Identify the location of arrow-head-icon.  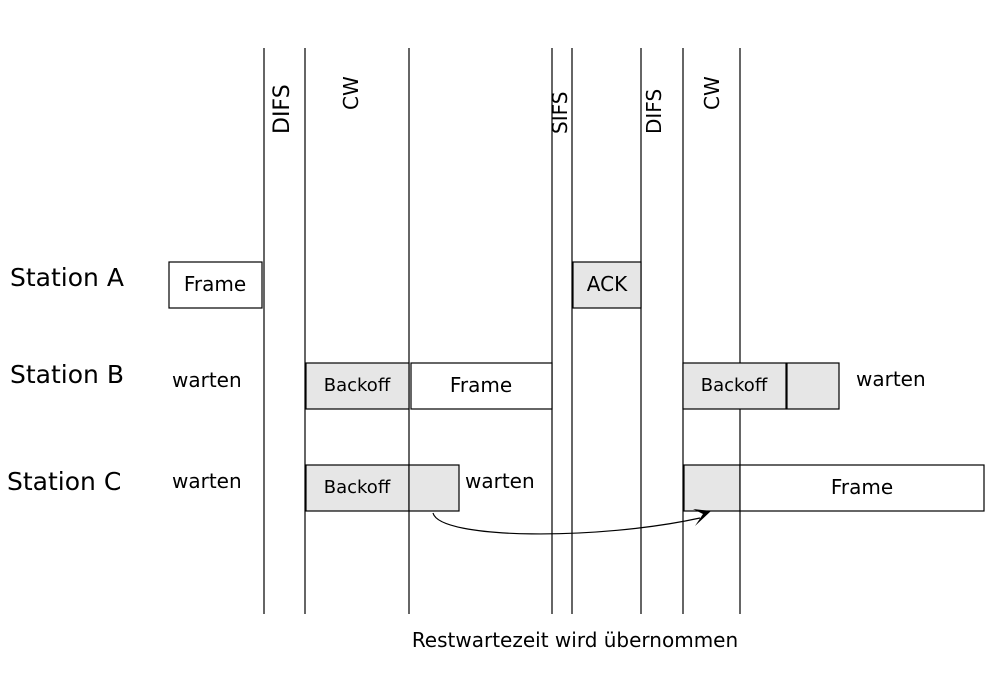
(702, 517).